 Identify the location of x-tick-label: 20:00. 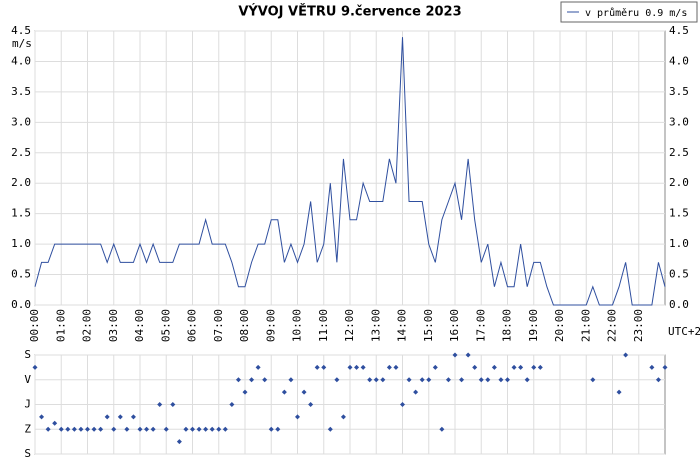
(559, 325).